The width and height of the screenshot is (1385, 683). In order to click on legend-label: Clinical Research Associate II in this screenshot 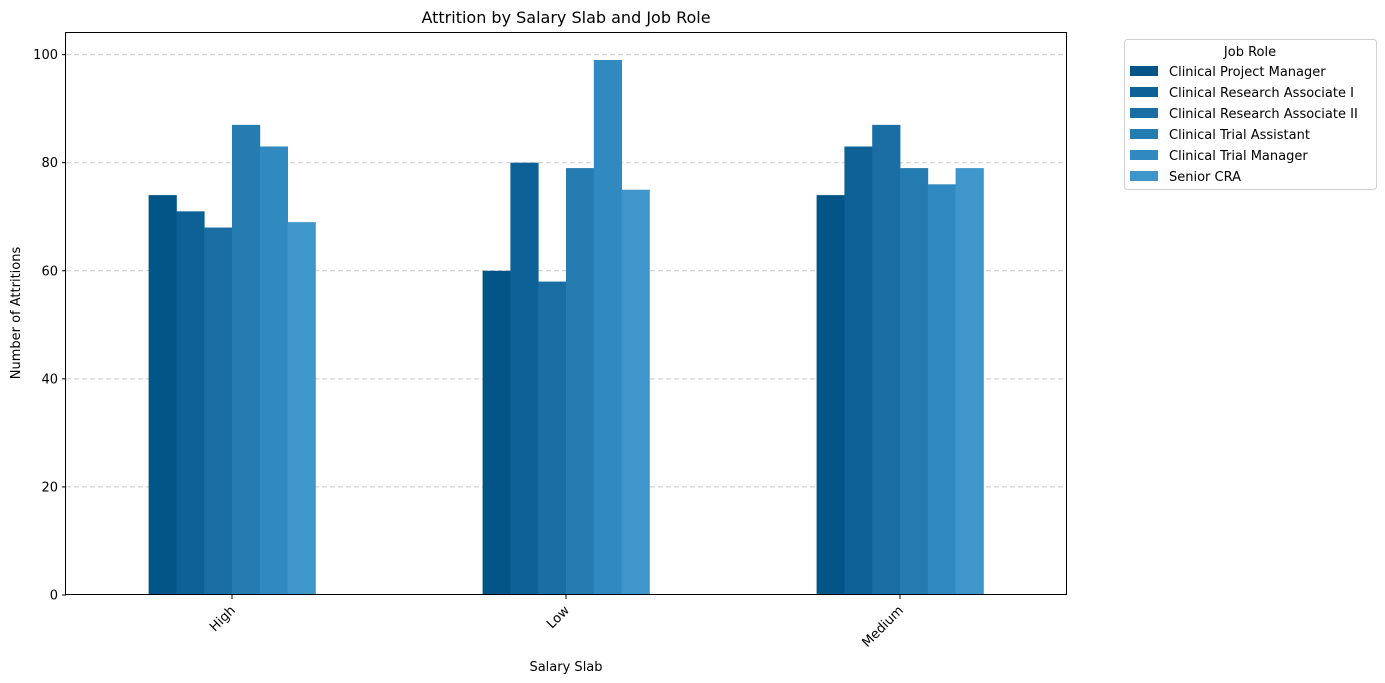, I will do `click(1263, 114)`.